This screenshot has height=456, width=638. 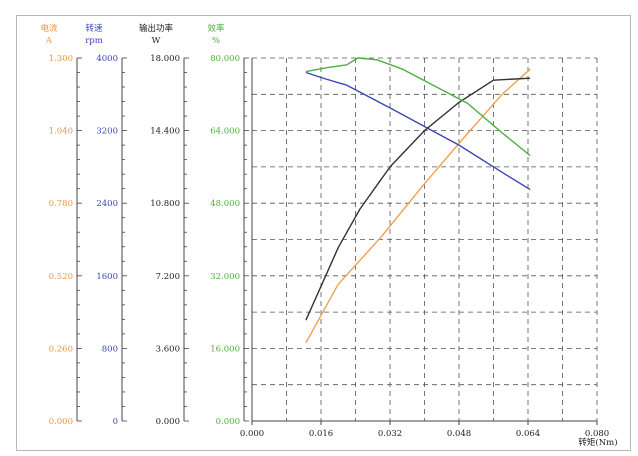 I want to click on x-tick-label: 0.048, so click(x=459, y=434).